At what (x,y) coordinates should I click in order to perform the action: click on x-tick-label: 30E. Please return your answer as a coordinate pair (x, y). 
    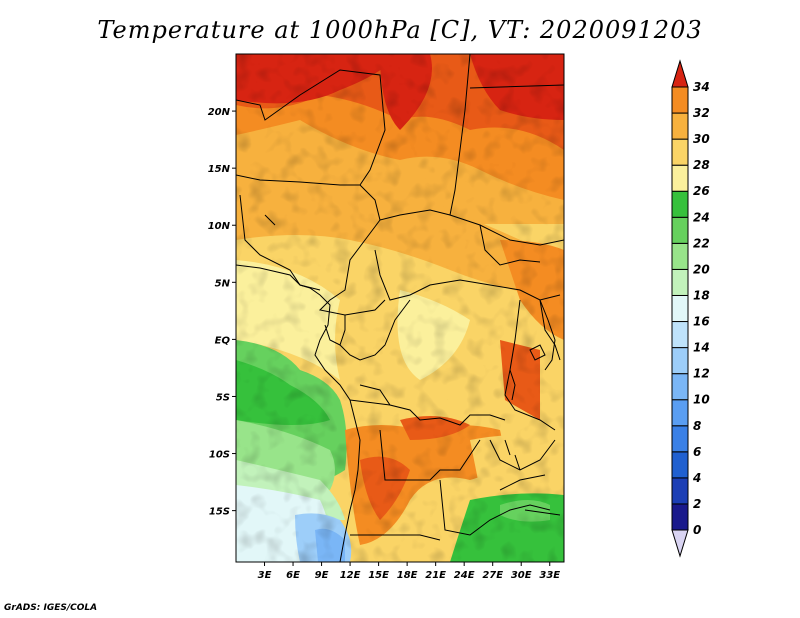
    Looking at the image, I should click on (521, 575).